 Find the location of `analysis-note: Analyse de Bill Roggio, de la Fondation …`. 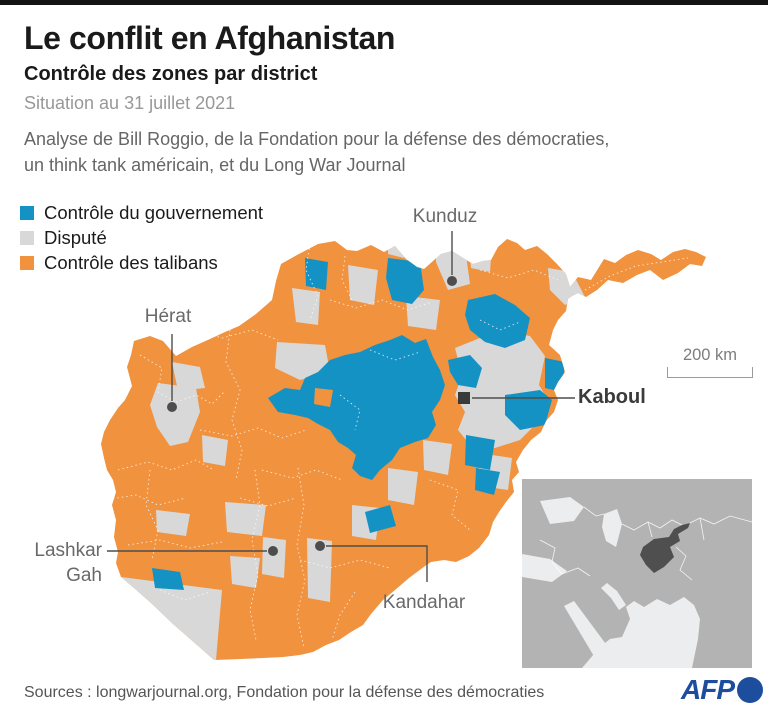

analysis-note: Analyse de Bill Roggio, de la Fondation … is located at coordinates (317, 152).